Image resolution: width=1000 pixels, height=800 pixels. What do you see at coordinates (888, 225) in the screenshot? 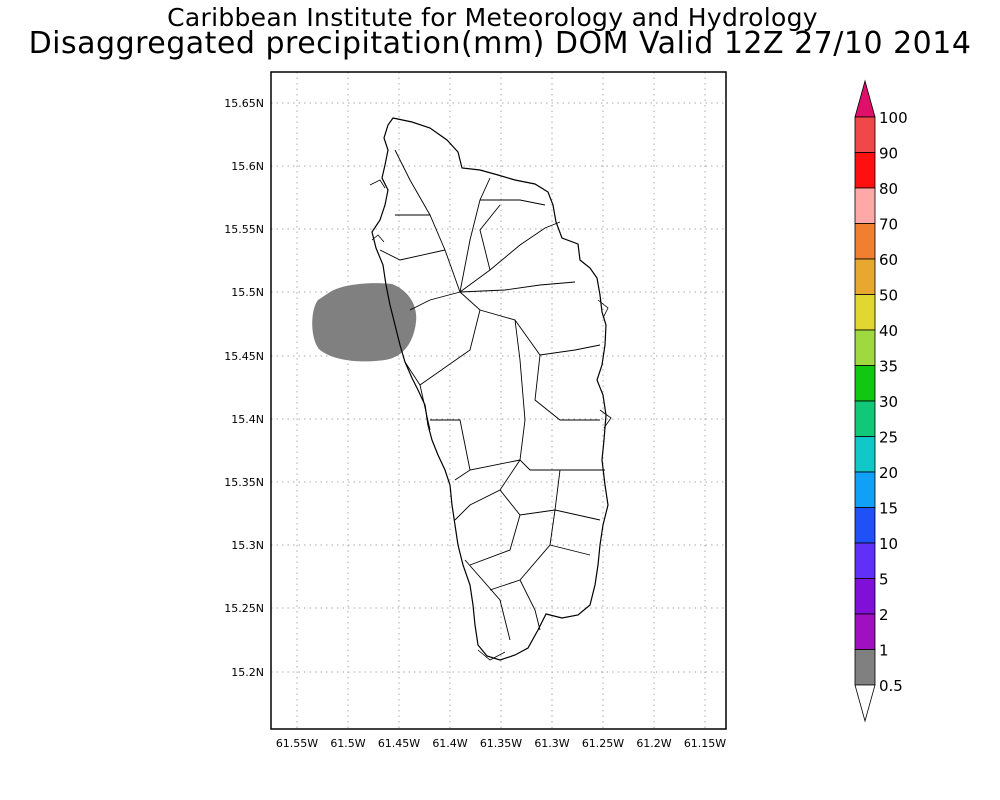
I see `legend-label: 70` at bounding box center [888, 225].